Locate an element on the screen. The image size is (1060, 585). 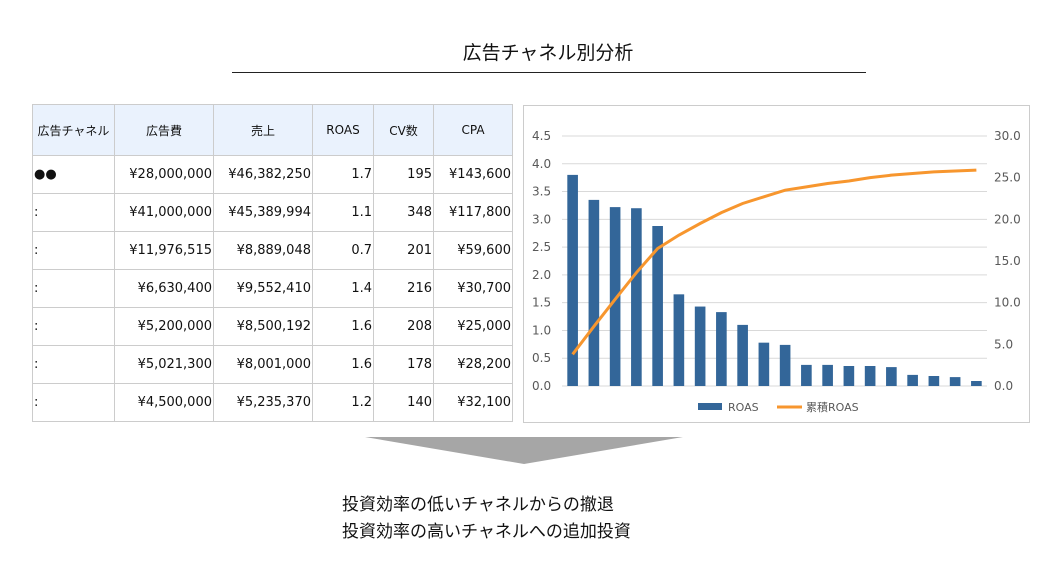
cell-ad-cost: ¥5,021,300 is located at coordinates (164, 364).